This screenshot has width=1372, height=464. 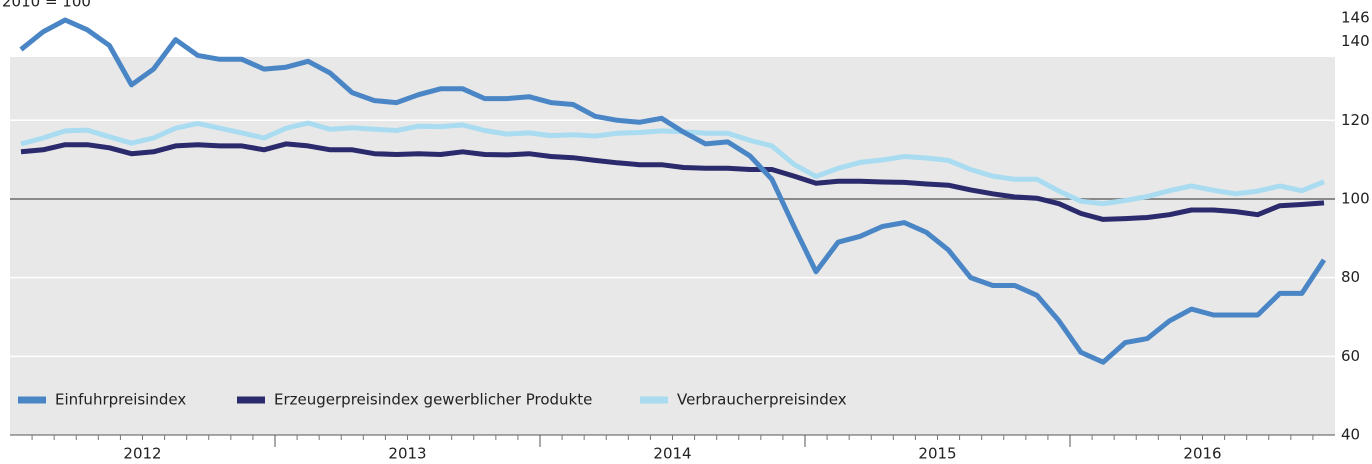 What do you see at coordinates (672, 454) in the screenshot?
I see `x-tick-label: 2014` at bounding box center [672, 454].